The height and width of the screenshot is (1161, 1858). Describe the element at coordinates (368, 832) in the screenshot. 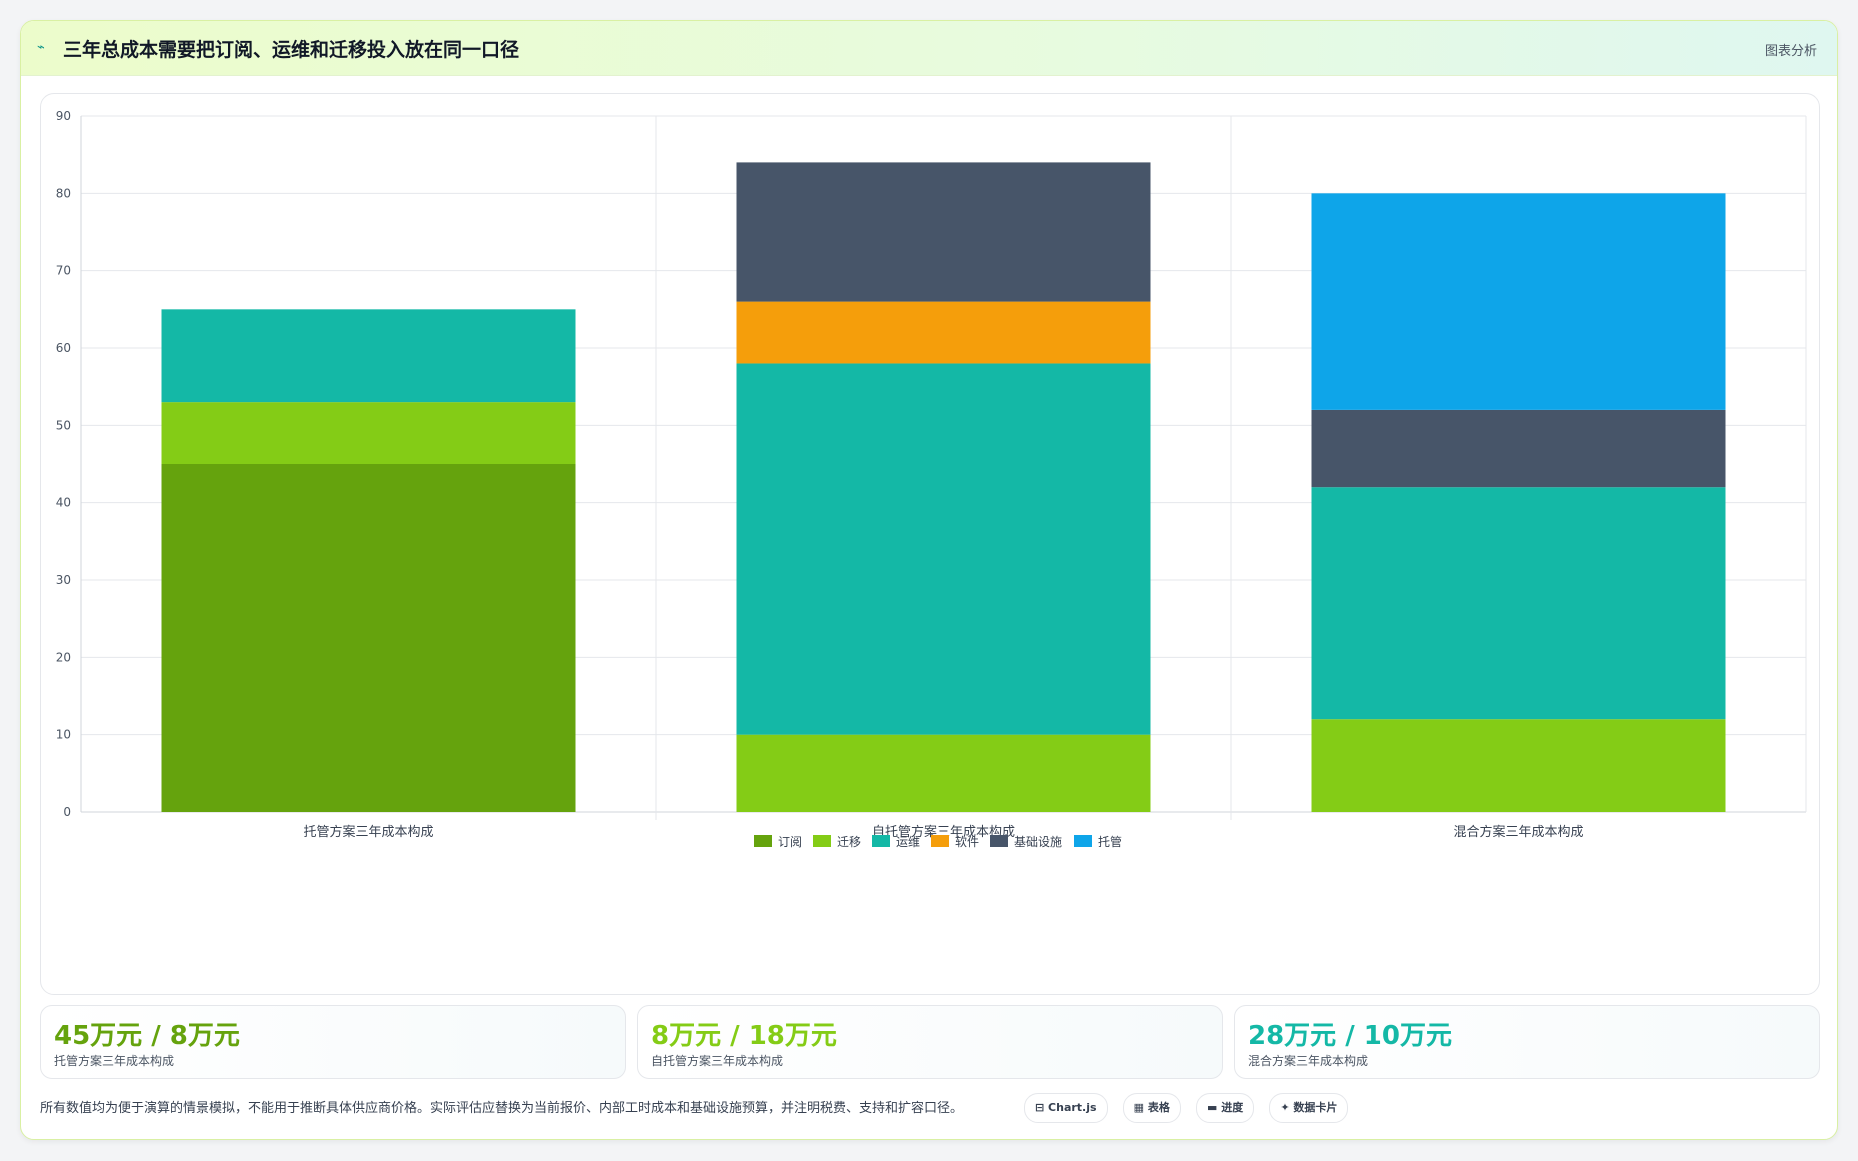

I see `x-category-label: 托管方案三年成本构成` at that location.